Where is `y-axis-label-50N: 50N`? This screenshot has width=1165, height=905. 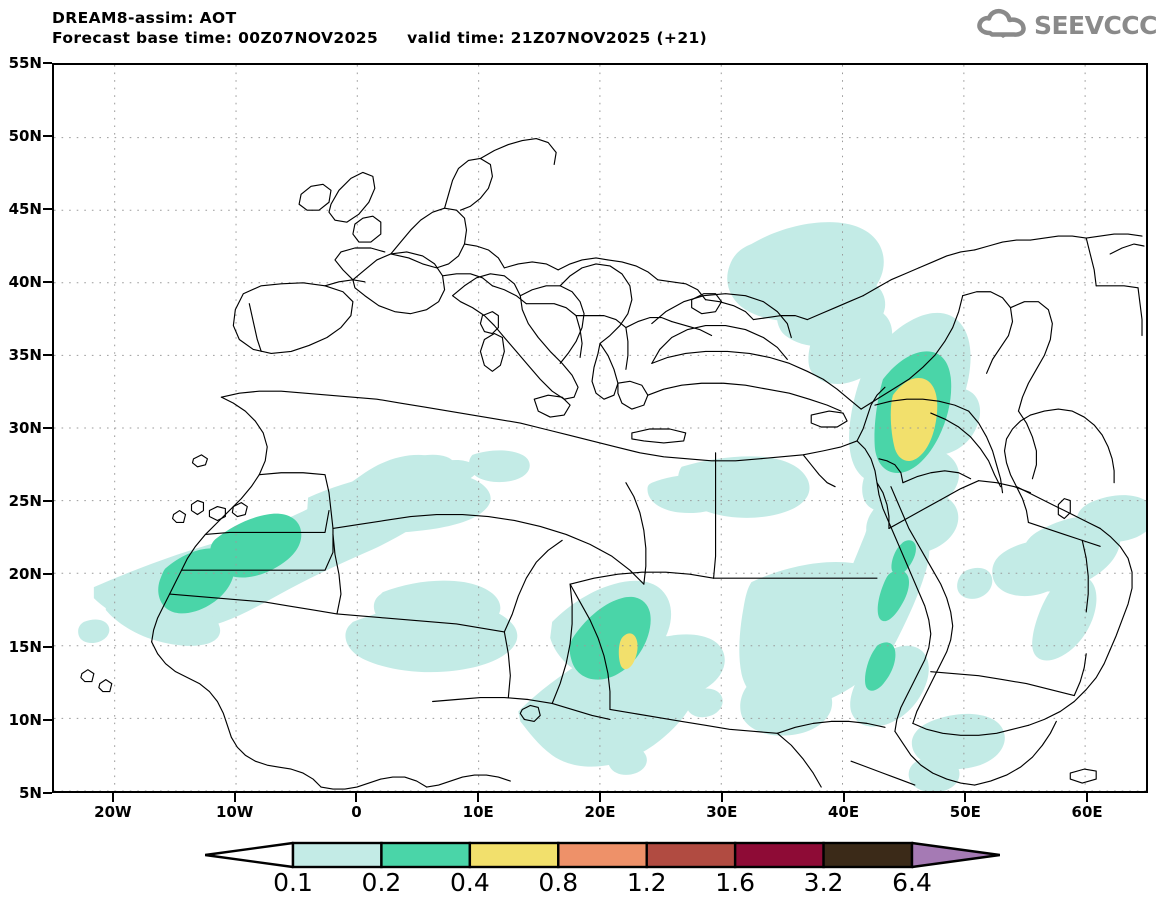 y-axis-label-50N: 50N is located at coordinates (25, 136).